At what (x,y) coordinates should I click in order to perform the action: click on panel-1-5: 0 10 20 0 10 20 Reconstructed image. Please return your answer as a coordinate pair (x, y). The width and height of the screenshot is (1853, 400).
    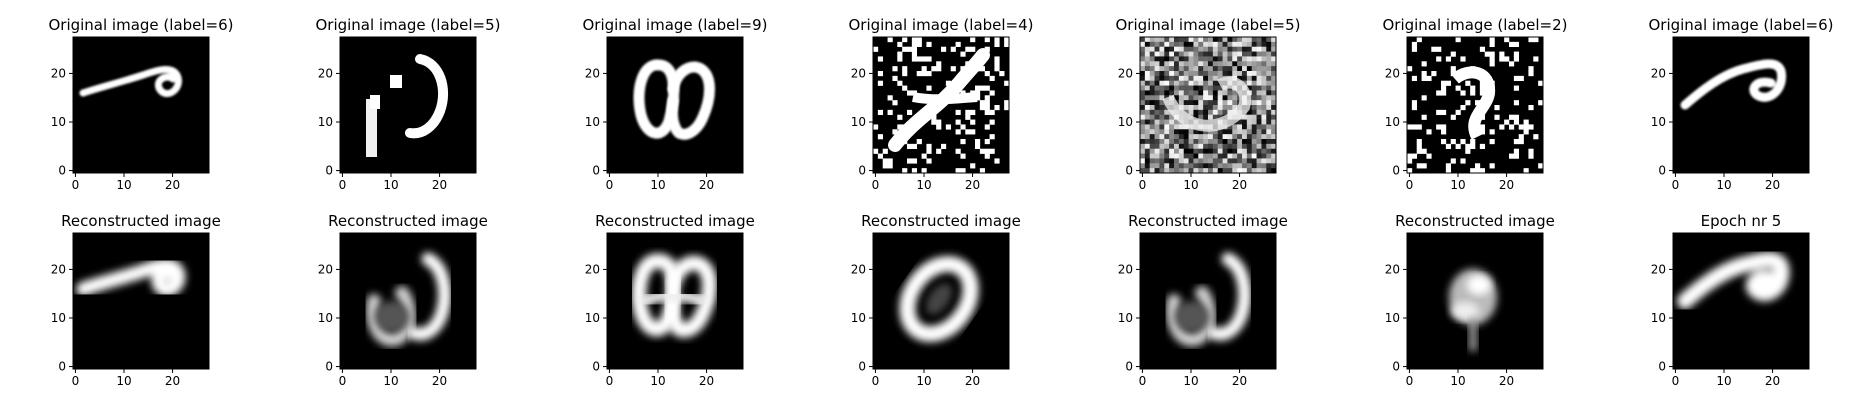
    Looking at the image, I should click on (1470, 300).